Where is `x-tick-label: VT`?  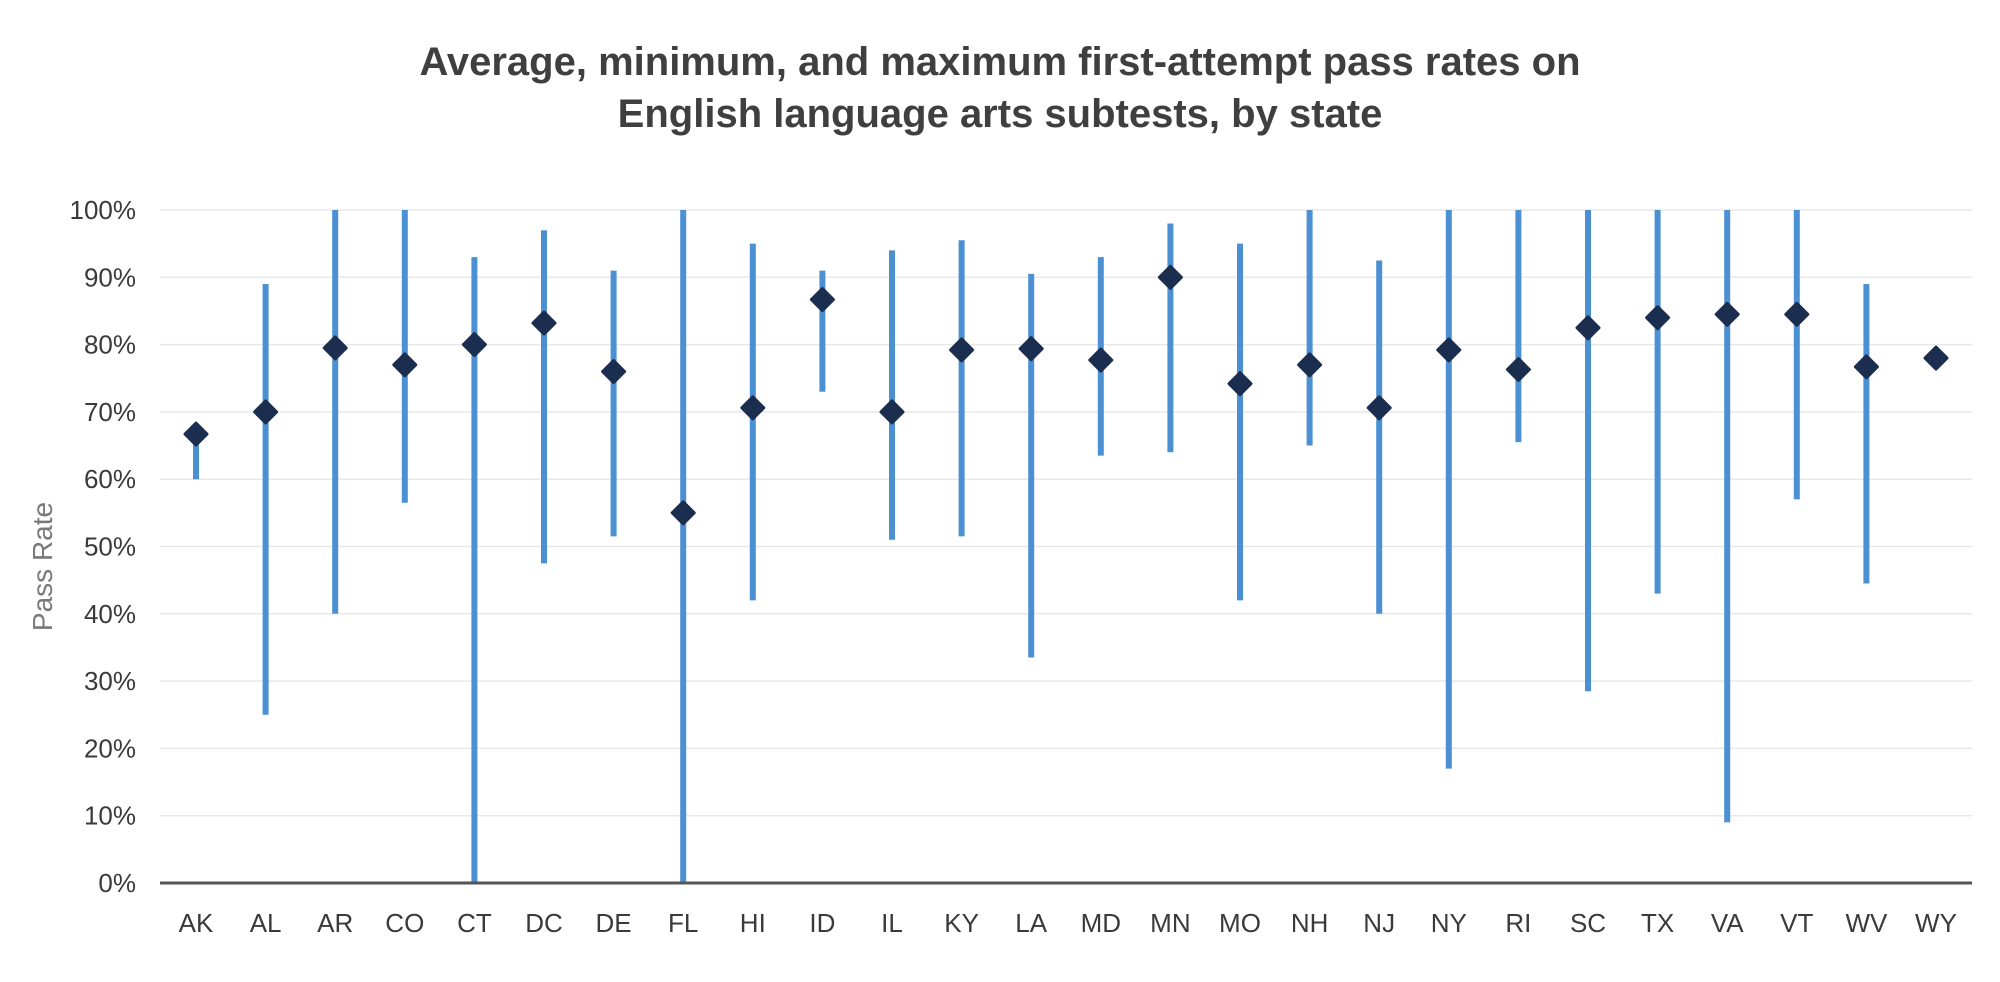 x-tick-label: VT is located at coordinates (1796, 923).